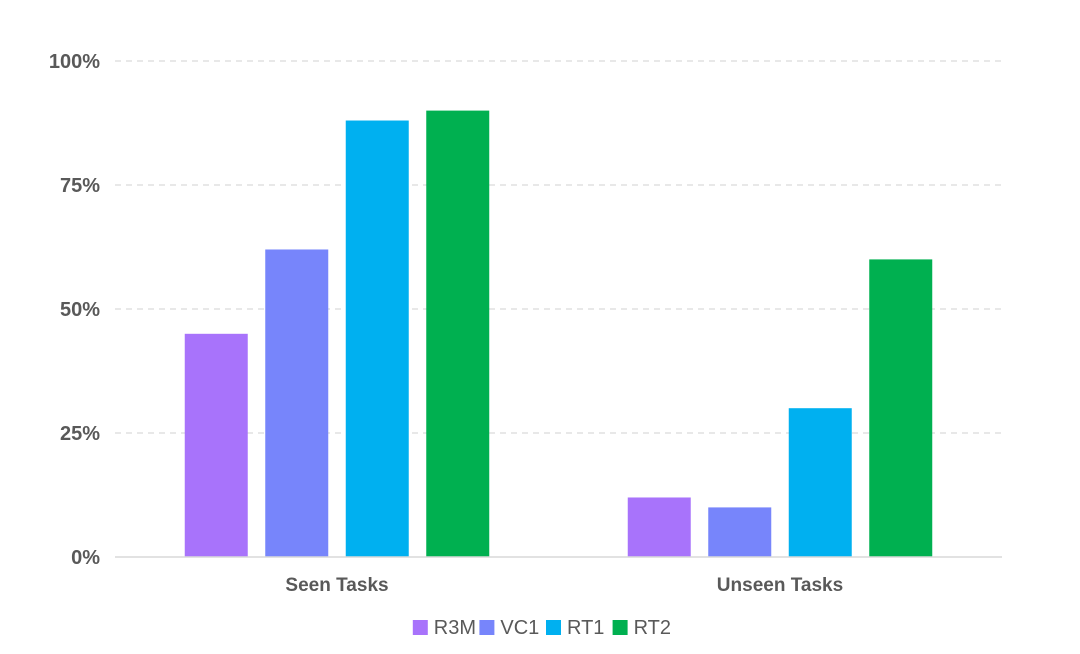  What do you see at coordinates (74, 62) in the screenshot?
I see `y-tick-label: 100%` at bounding box center [74, 62].